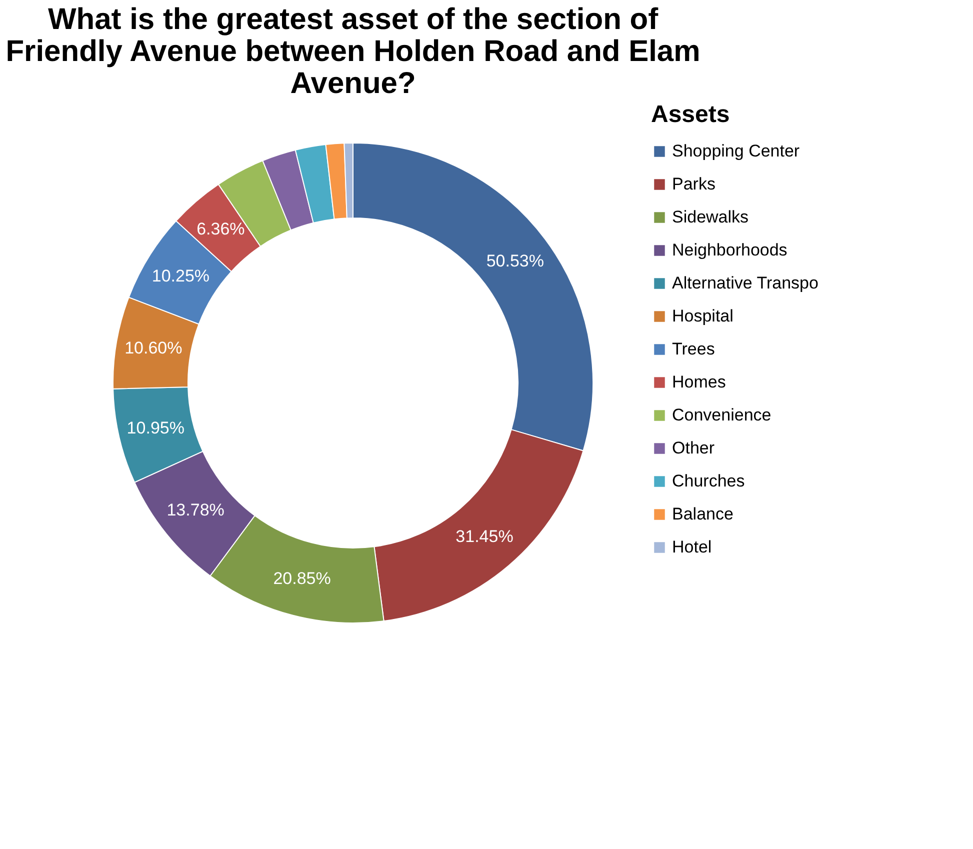 The height and width of the screenshot is (849, 973). I want to click on legend-label: Parks, so click(694, 184).